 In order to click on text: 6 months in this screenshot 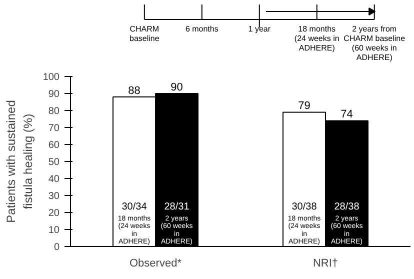, I will do `click(201, 29)`.